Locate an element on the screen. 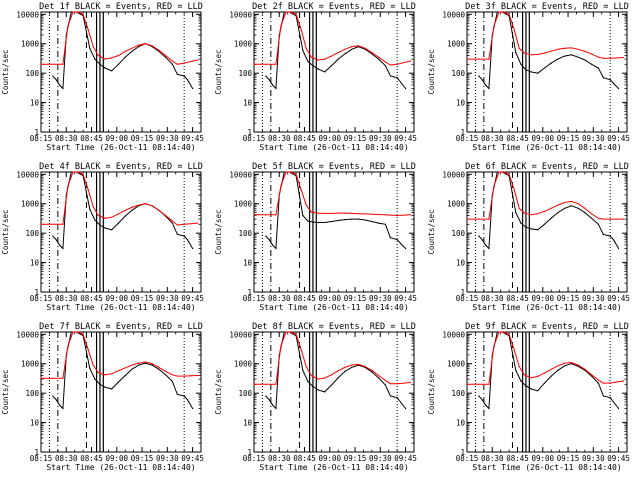 The image size is (640, 480). x-tick-label: 08:15 is located at coordinates (254, 458).